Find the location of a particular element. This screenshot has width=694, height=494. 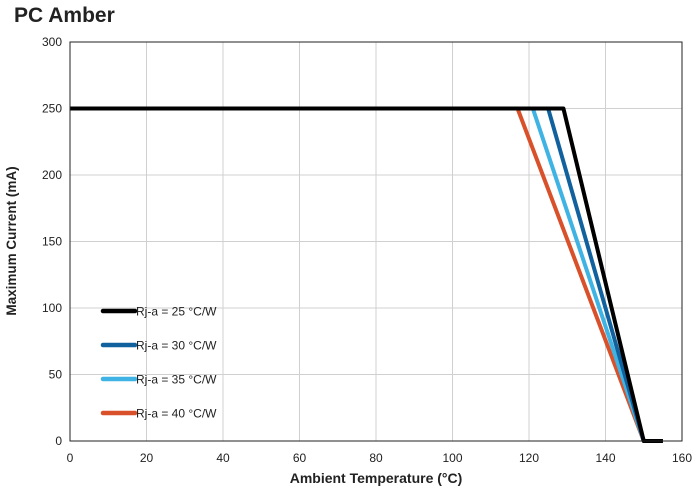

x-tick-label: 100 is located at coordinates (452, 458).